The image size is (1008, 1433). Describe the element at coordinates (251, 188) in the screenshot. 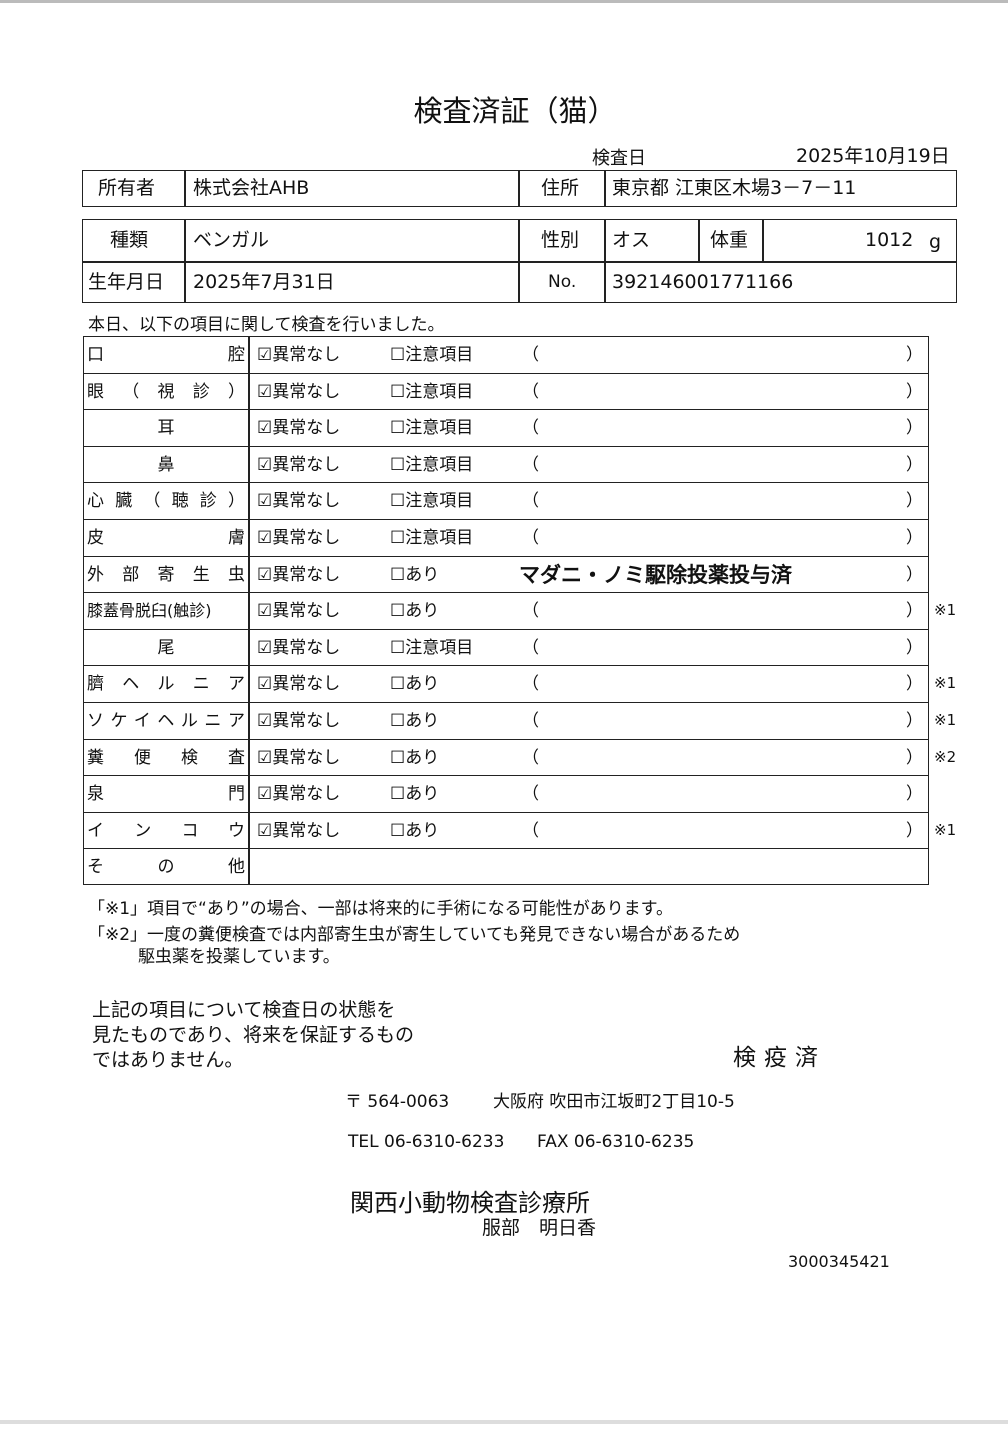

I see `owner-value: 株式会社AHB` at that location.